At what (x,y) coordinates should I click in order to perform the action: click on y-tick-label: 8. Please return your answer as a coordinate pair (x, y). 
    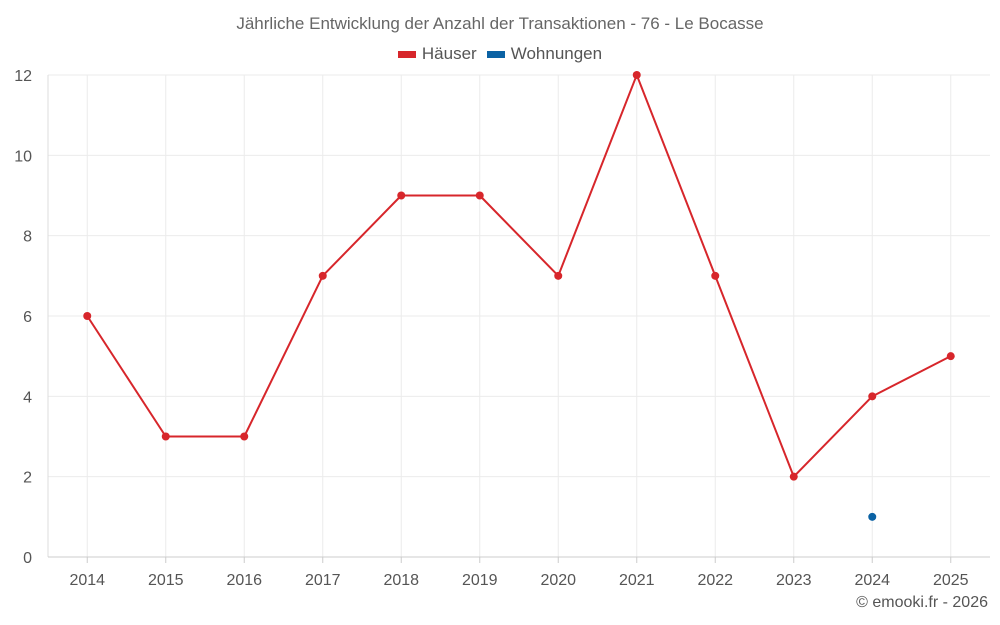
    Looking at the image, I should click on (27, 237).